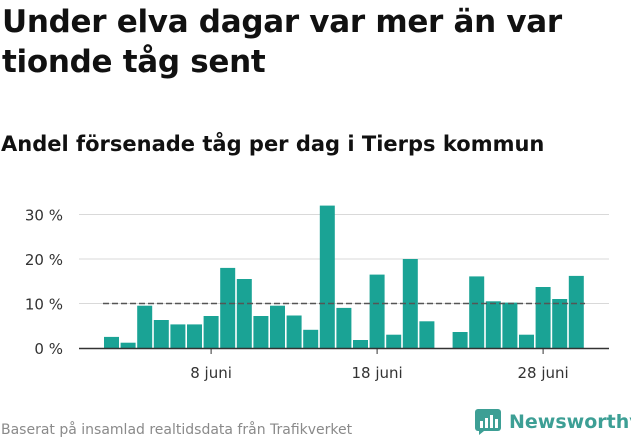  I want to click on newsworthy-logo: Newsworthy, so click(553, 422).